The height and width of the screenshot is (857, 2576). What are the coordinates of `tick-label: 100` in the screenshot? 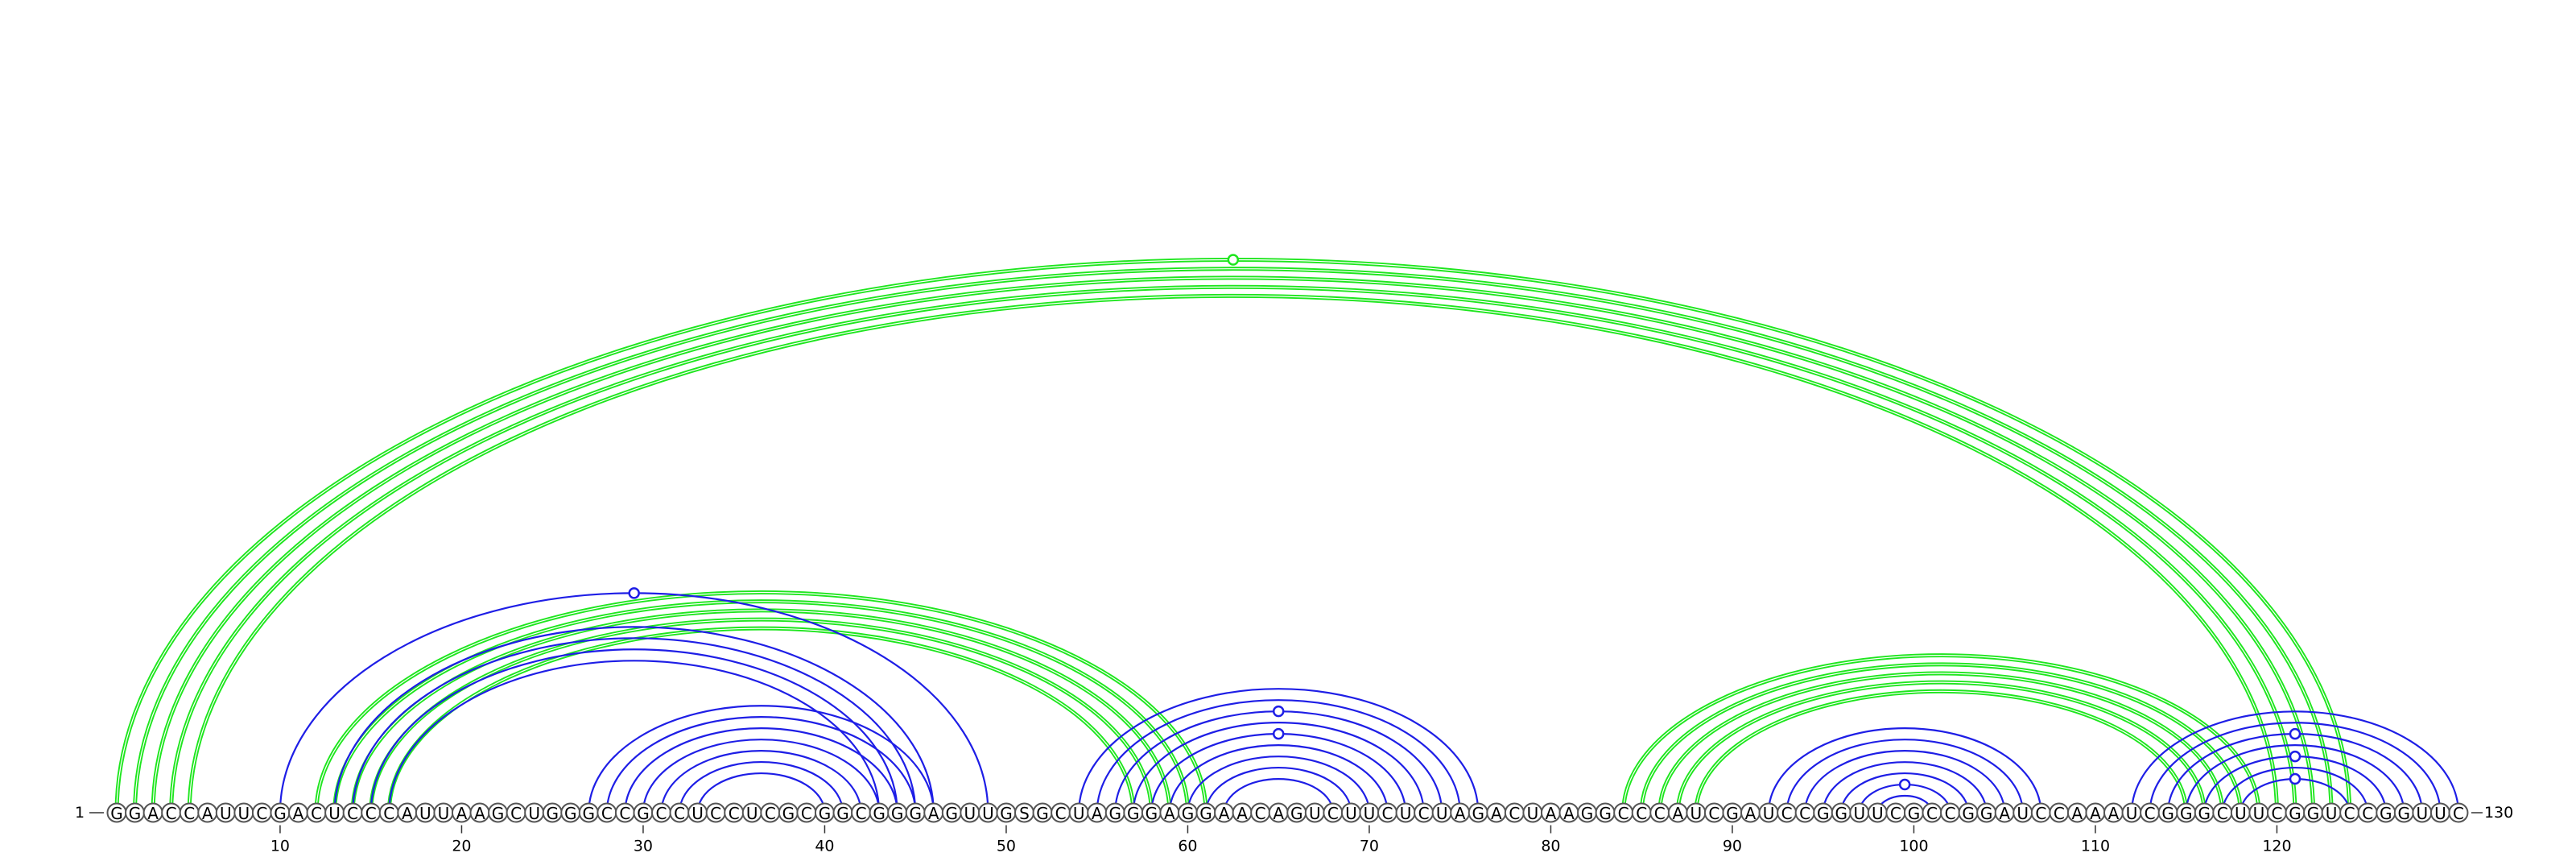 It's located at (1913, 846).